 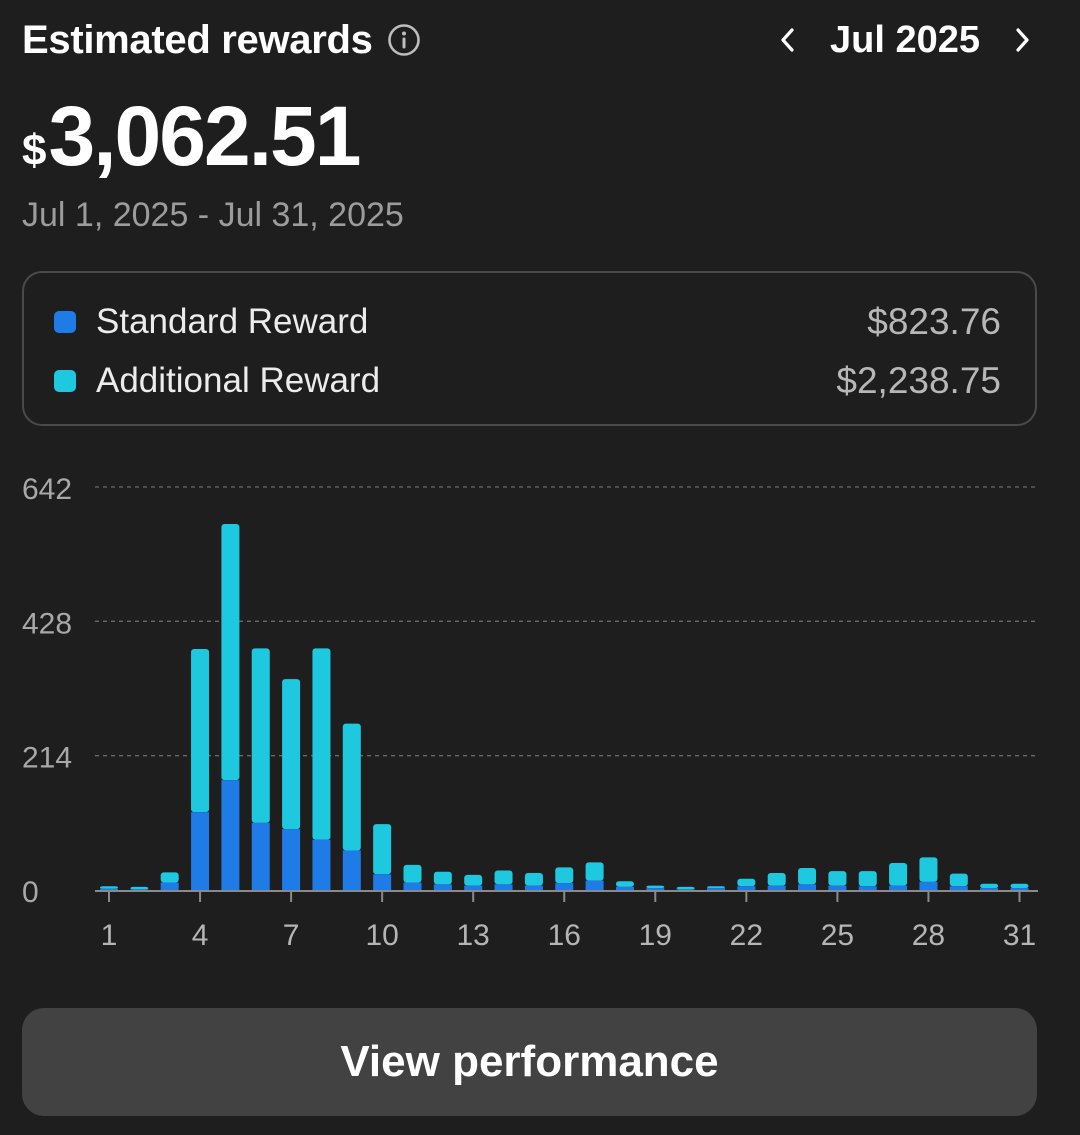 I want to click on y-tick-label: 428, so click(x=47, y=623).